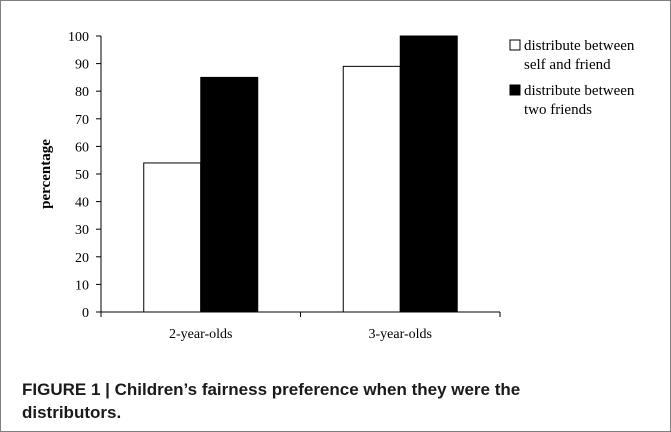 This screenshot has height=432, width=671. I want to click on y-tick-label: 20, so click(82, 258).